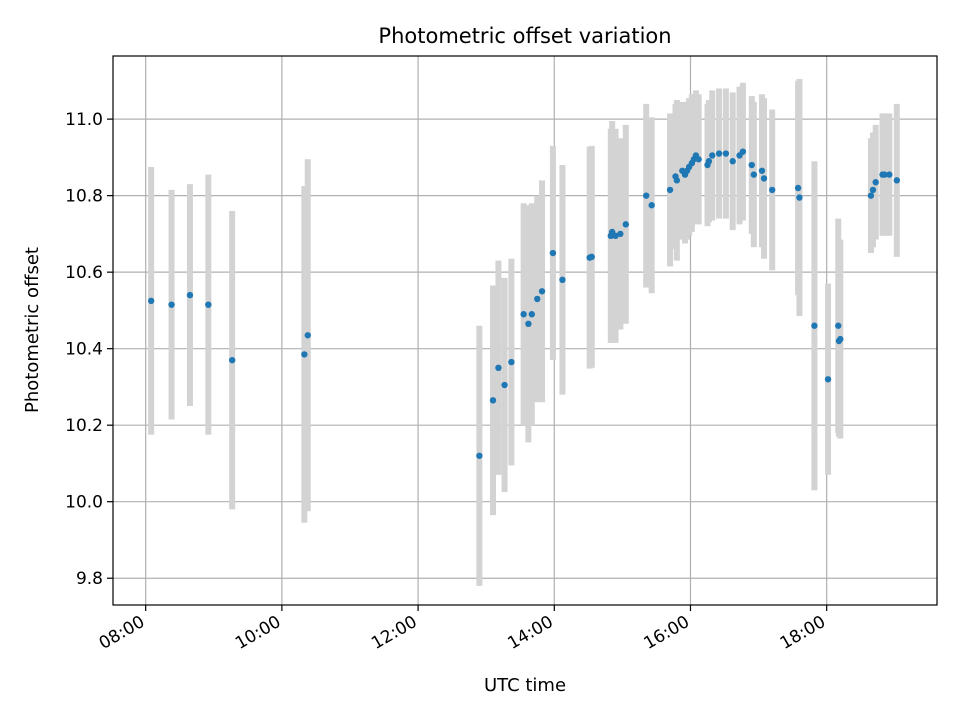 Image resolution: width=960 pixels, height=720 pixels. What do you see at coordinates (667, 633) in the screenshot?
I see `x-tick-label: 16:00` at bounding box center [667, 633].